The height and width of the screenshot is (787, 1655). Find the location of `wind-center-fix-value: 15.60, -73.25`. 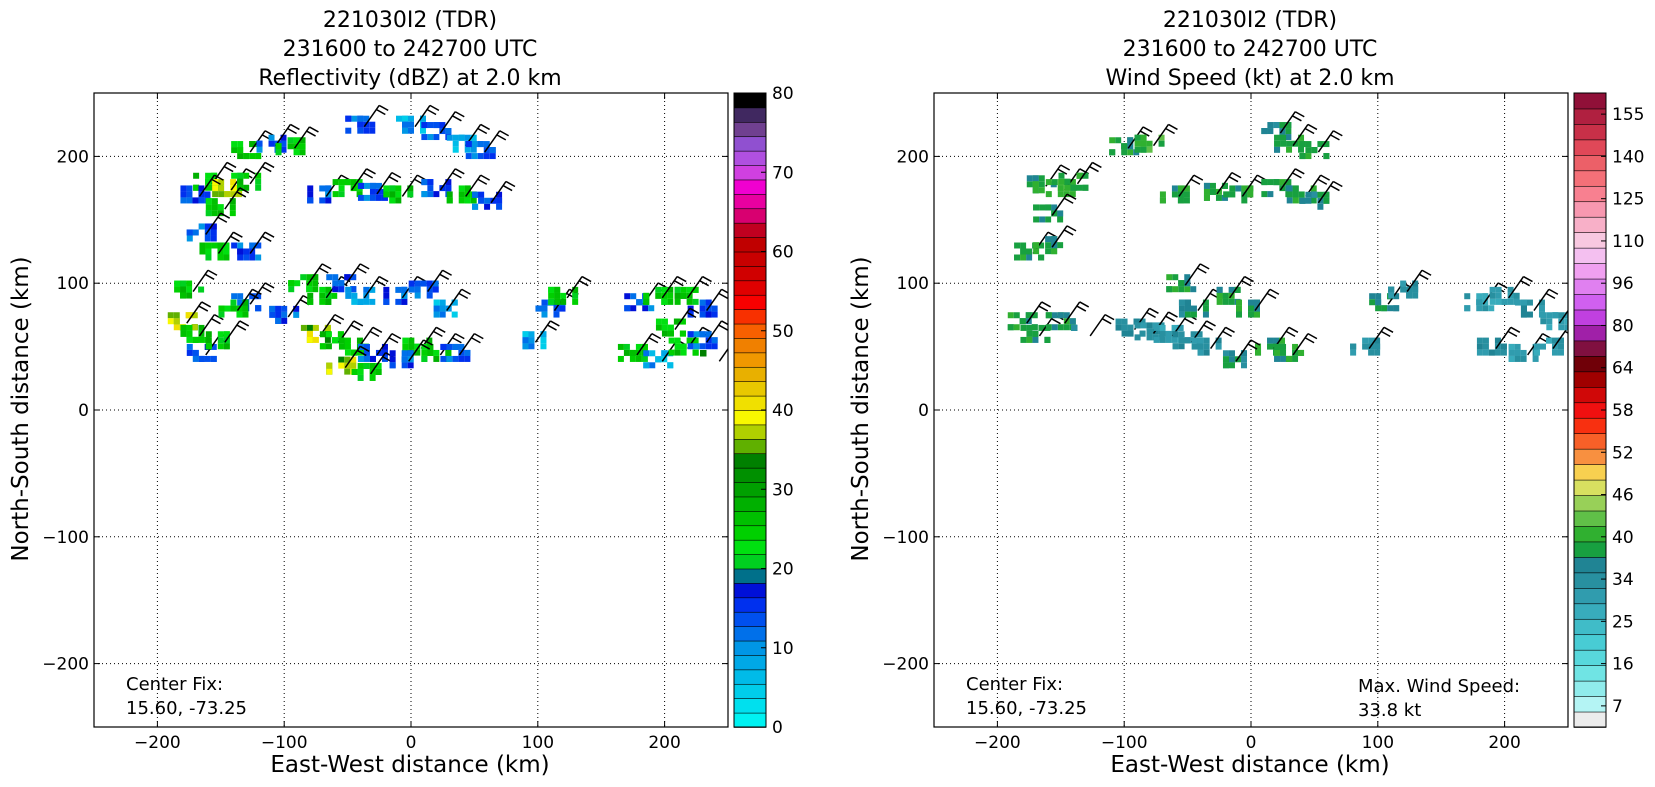

wind-center-fix-value: 15.60, -73.25 is located at coordinates (1026, 708).